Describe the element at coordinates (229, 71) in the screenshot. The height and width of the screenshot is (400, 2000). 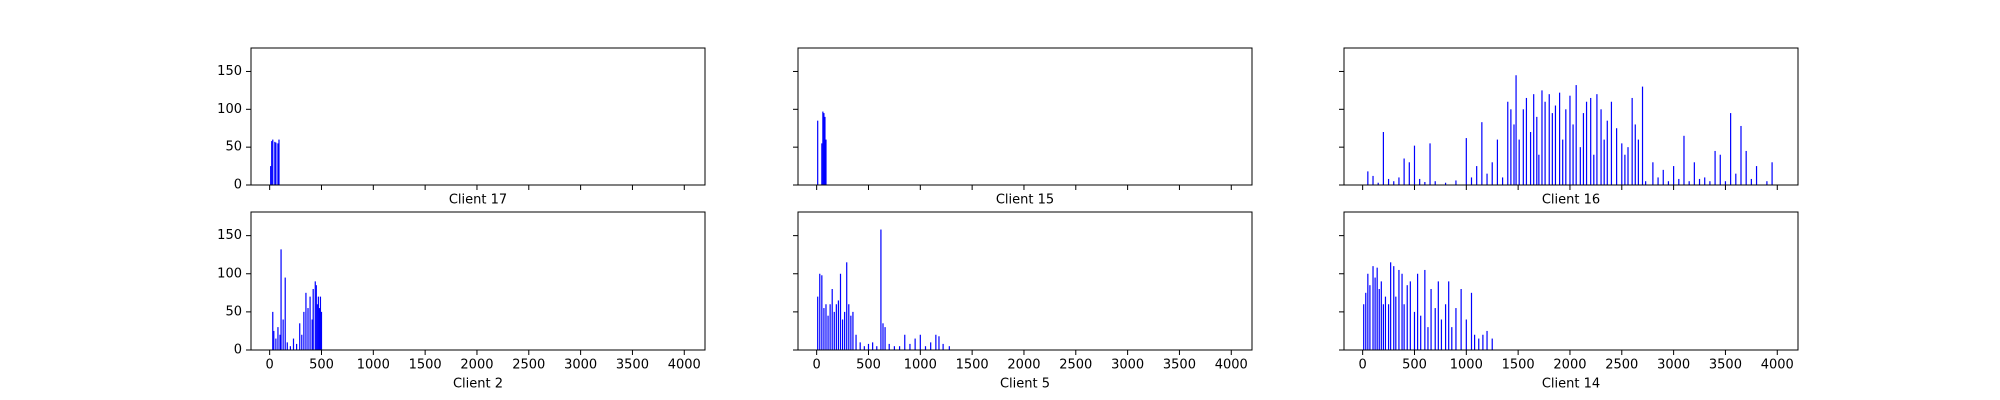
I see `y-tick-label: 150` at that location.